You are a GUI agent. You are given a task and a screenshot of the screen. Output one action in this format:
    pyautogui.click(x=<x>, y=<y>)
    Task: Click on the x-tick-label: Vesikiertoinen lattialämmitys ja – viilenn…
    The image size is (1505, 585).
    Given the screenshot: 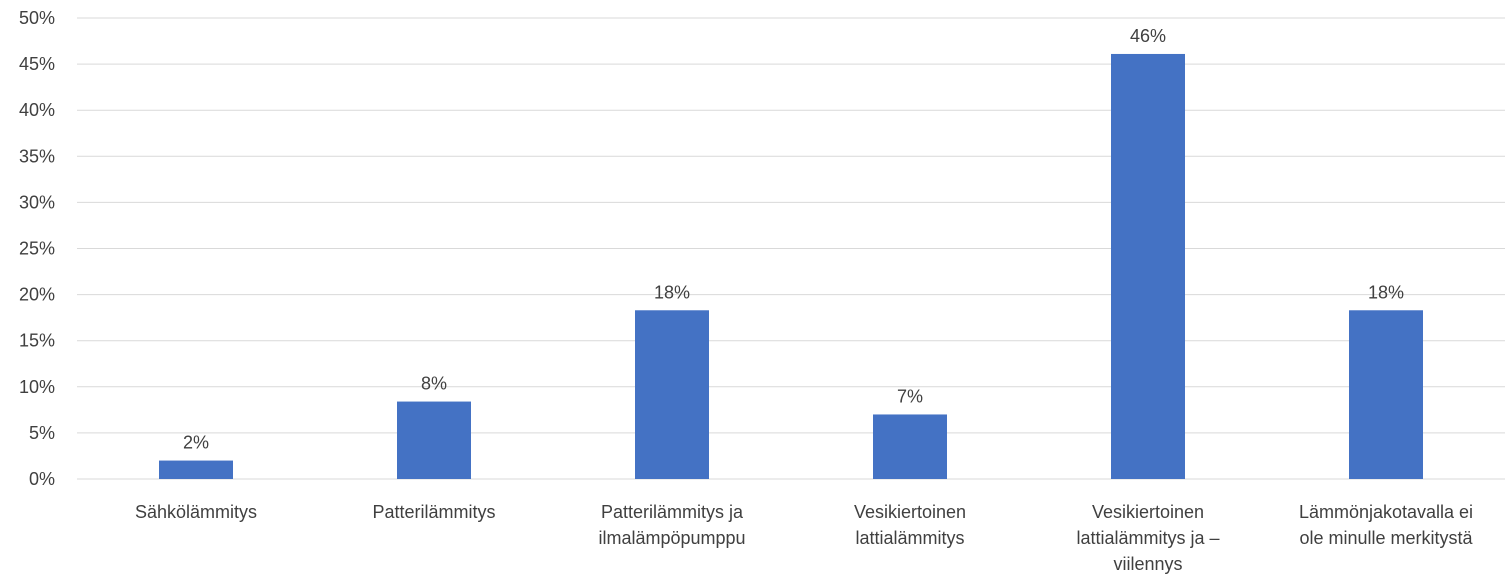 What is the action you would take?
    pyautogui.click(x=1147, y=538)
    